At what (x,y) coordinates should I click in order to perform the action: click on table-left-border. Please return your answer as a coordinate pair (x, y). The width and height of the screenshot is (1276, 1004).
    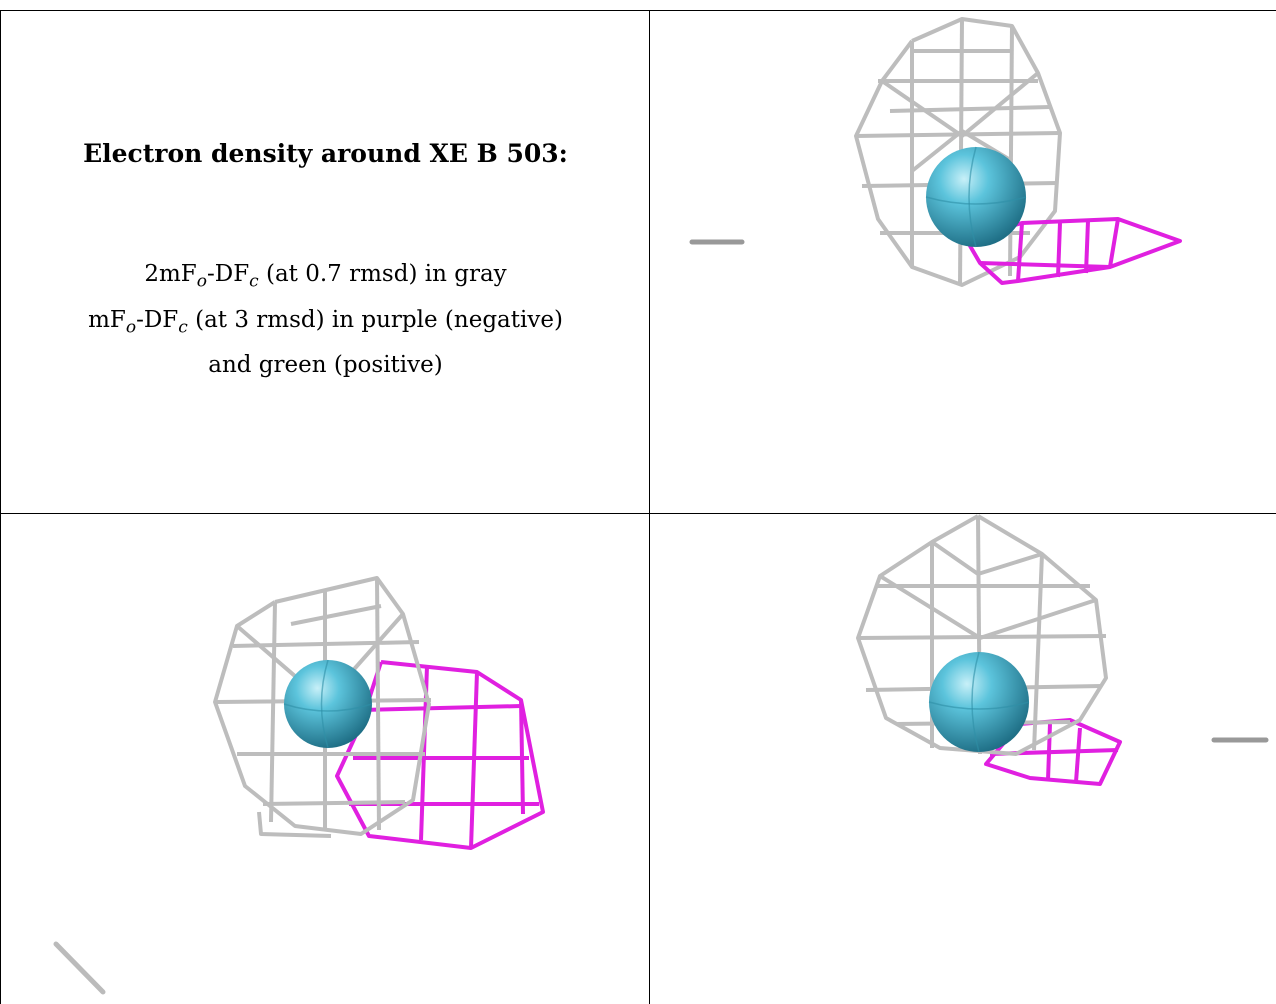
    Looking at the image, I should click on (0, 507).